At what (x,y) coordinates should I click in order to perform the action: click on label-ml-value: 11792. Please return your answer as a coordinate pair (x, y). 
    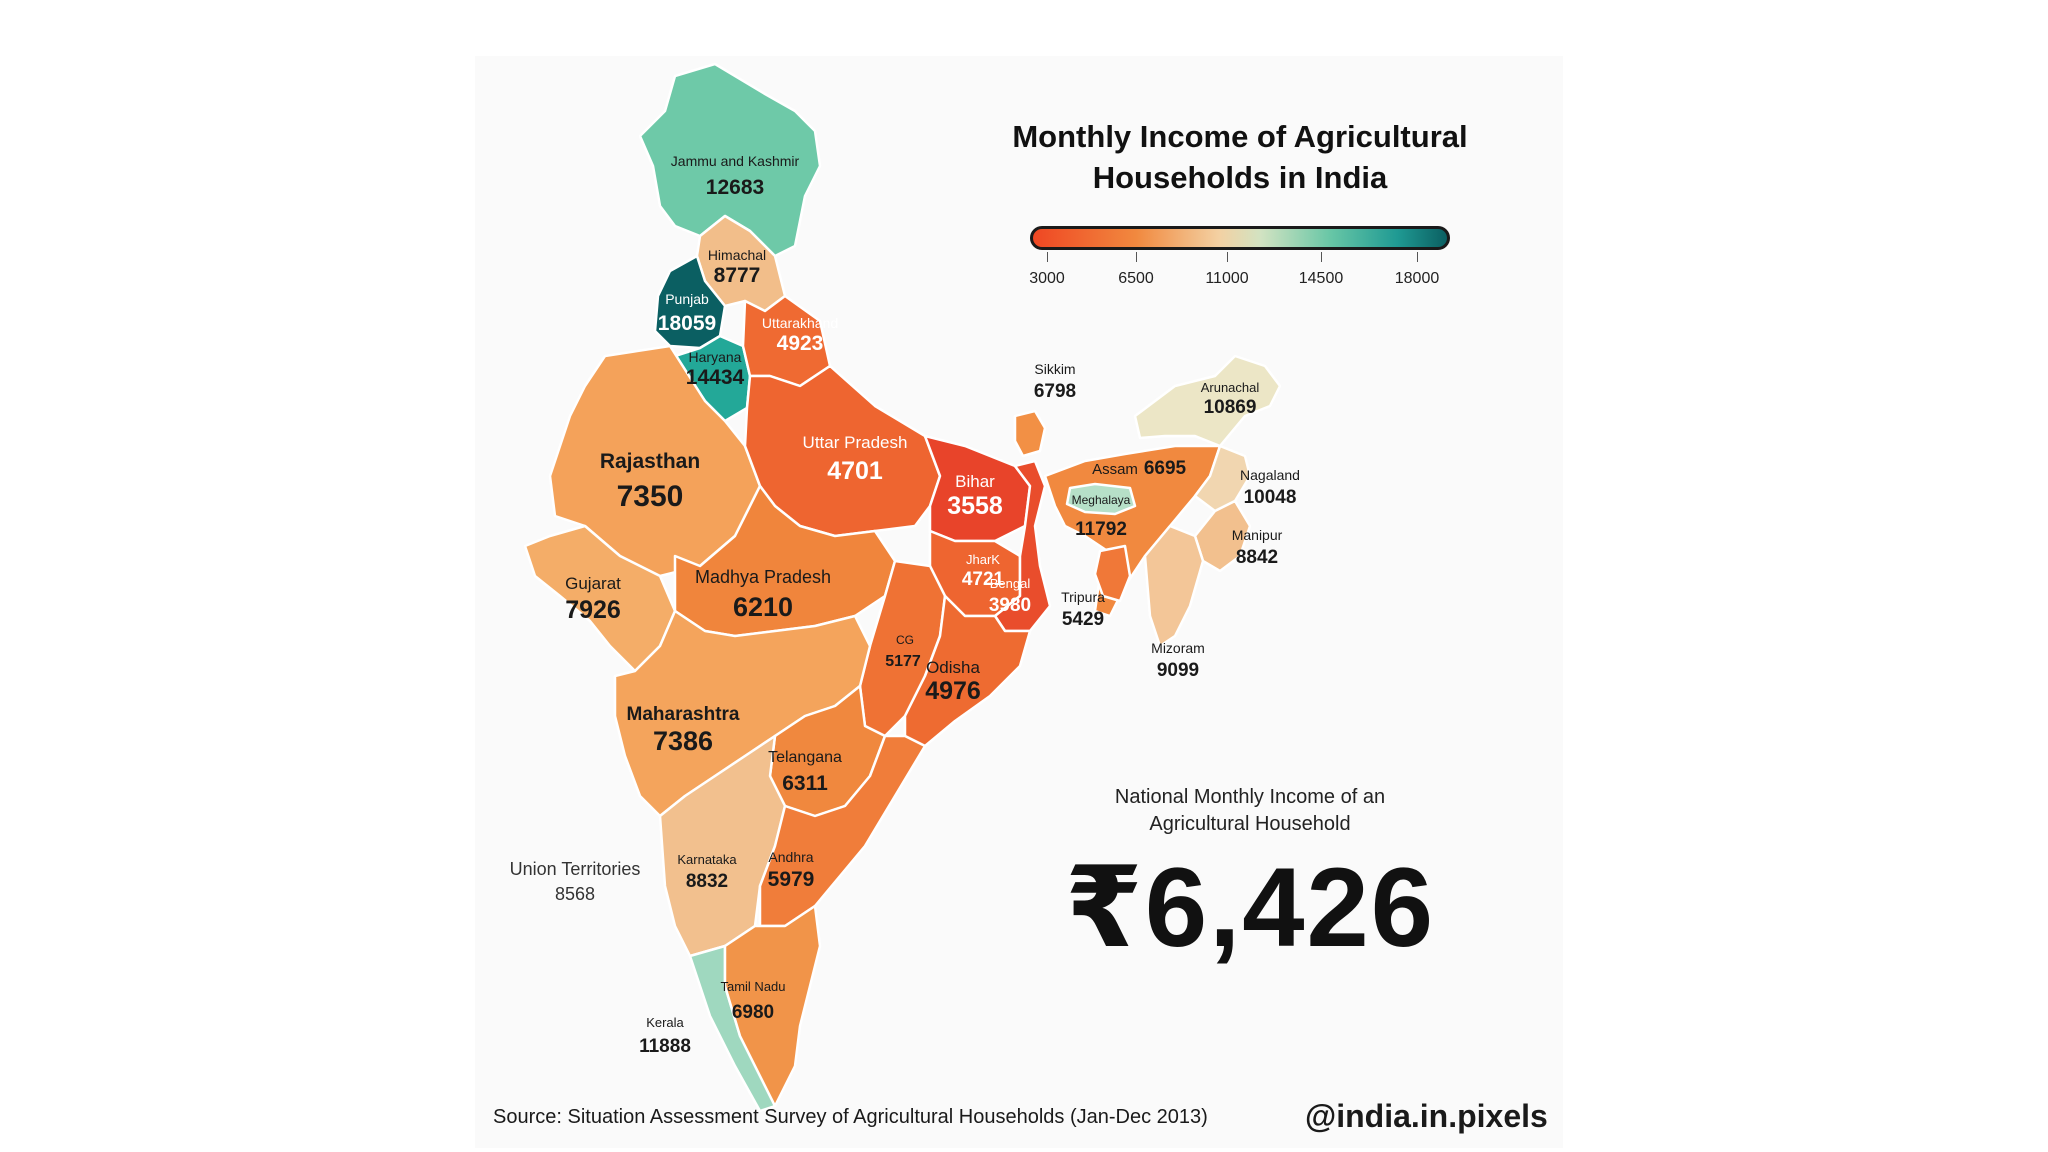
    Looking at the image, I should click on (1101, 529).